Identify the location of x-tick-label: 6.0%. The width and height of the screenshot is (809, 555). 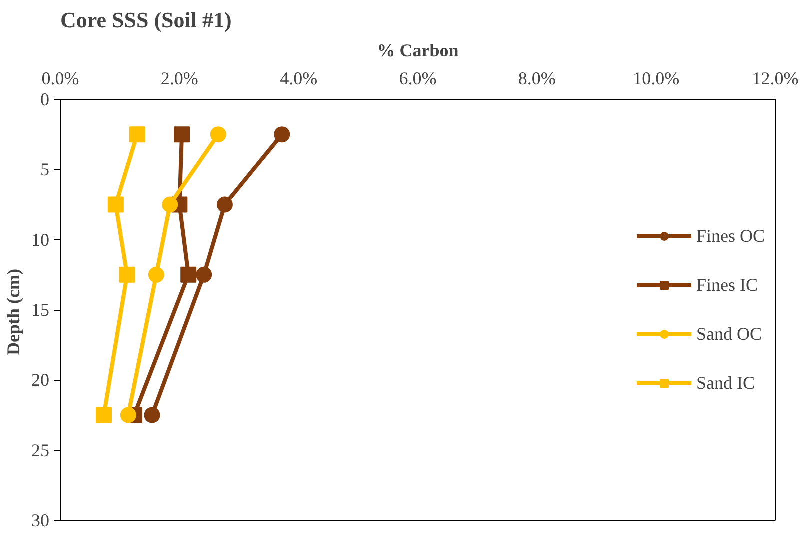
(418, 78).